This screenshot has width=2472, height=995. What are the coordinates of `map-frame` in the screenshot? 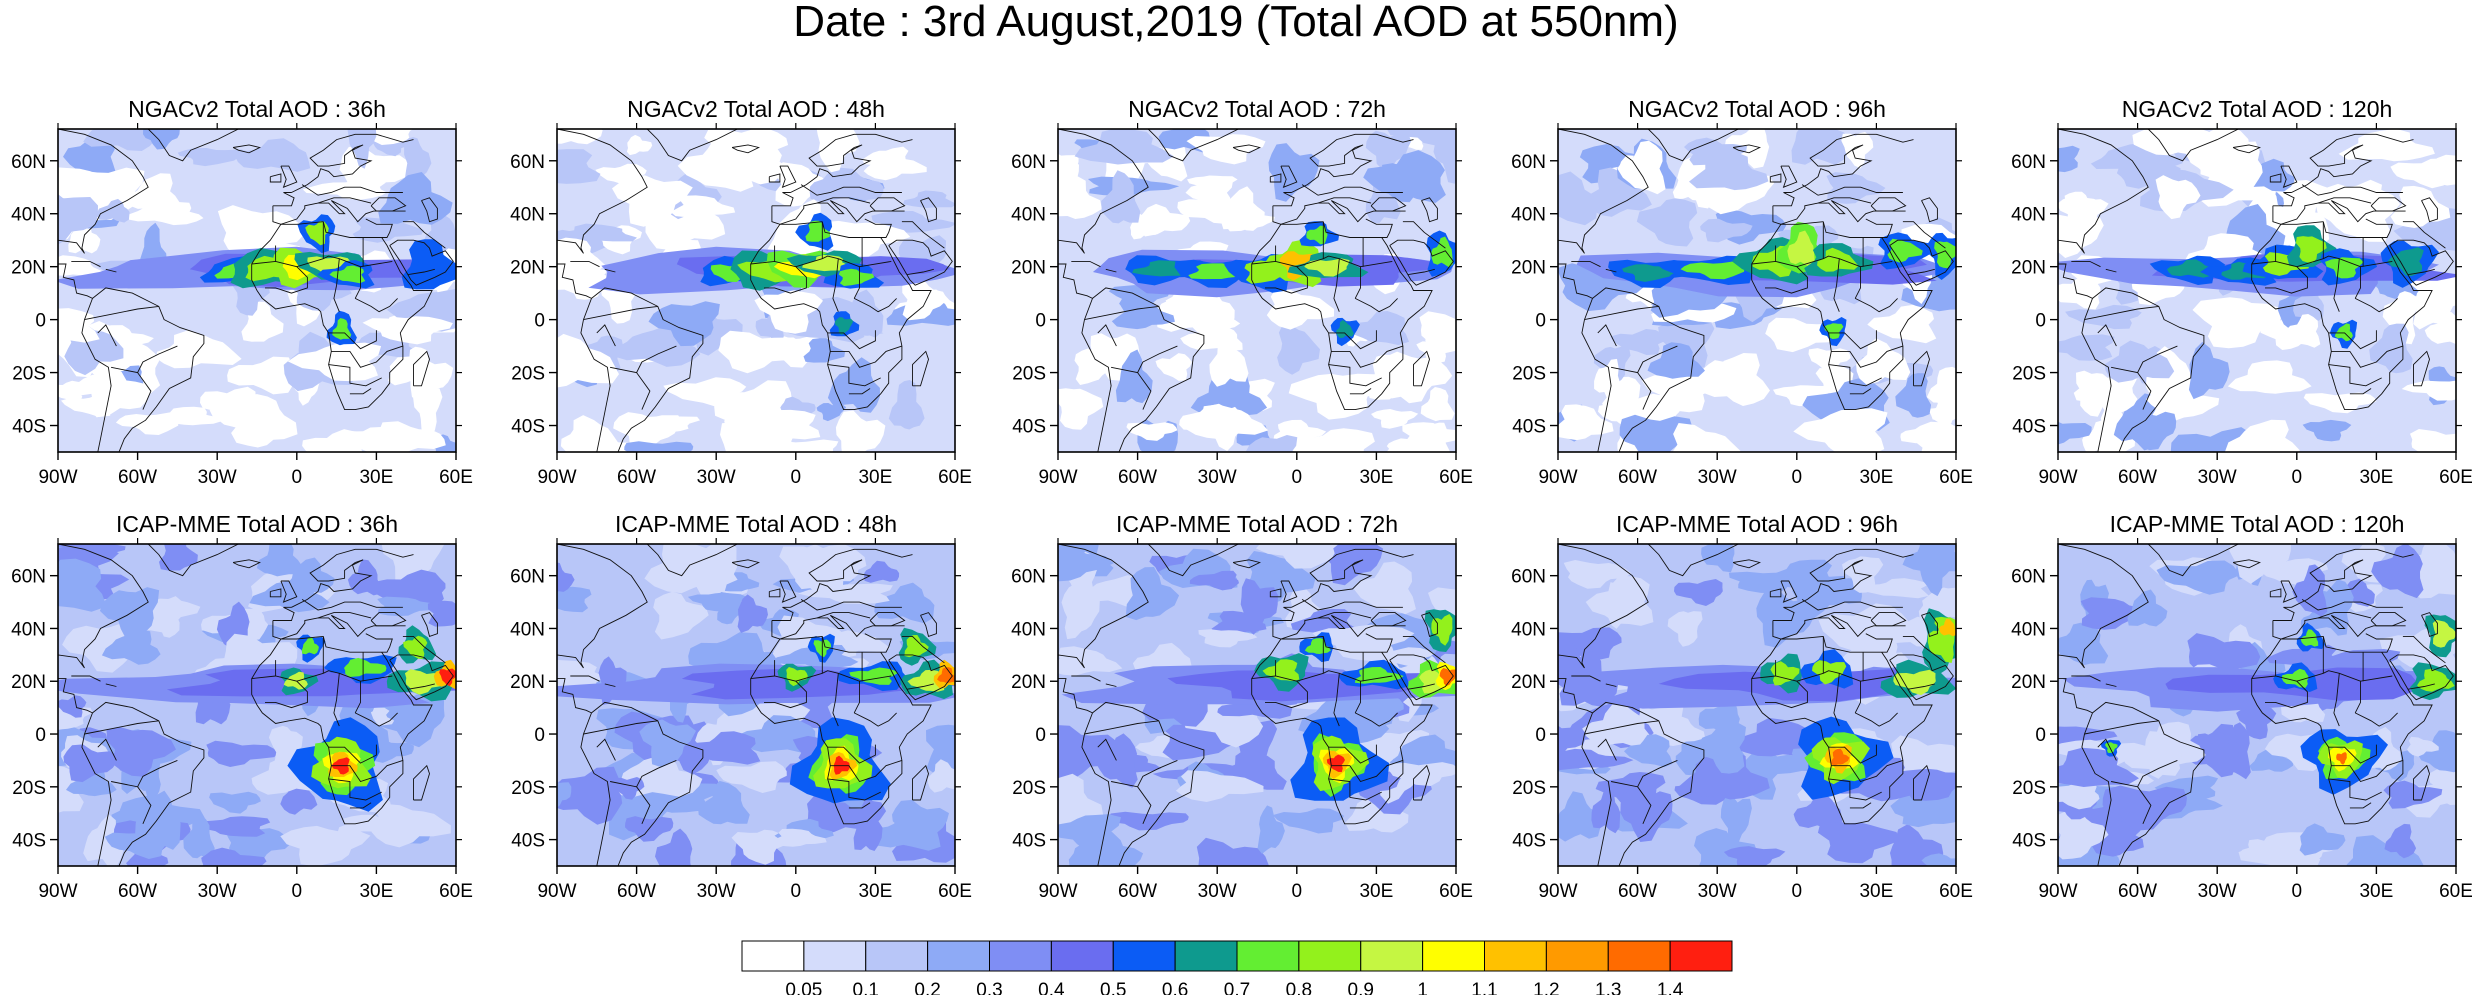 It's located at (257, 290).